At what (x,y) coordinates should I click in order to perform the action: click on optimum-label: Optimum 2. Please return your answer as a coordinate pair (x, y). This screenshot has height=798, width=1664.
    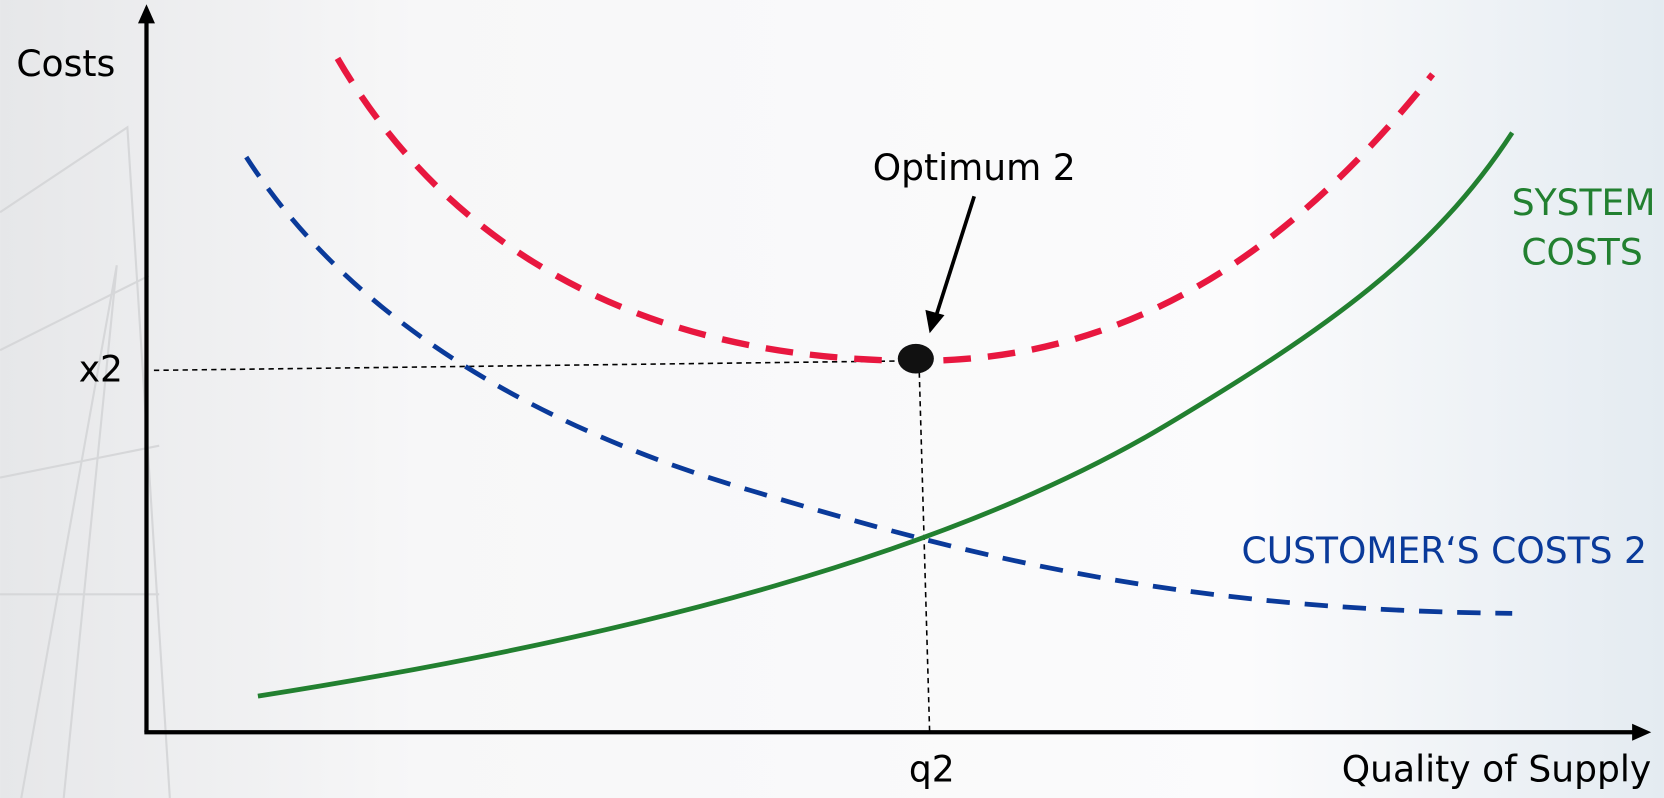
    Looking at the image, I should click on (974, 168).